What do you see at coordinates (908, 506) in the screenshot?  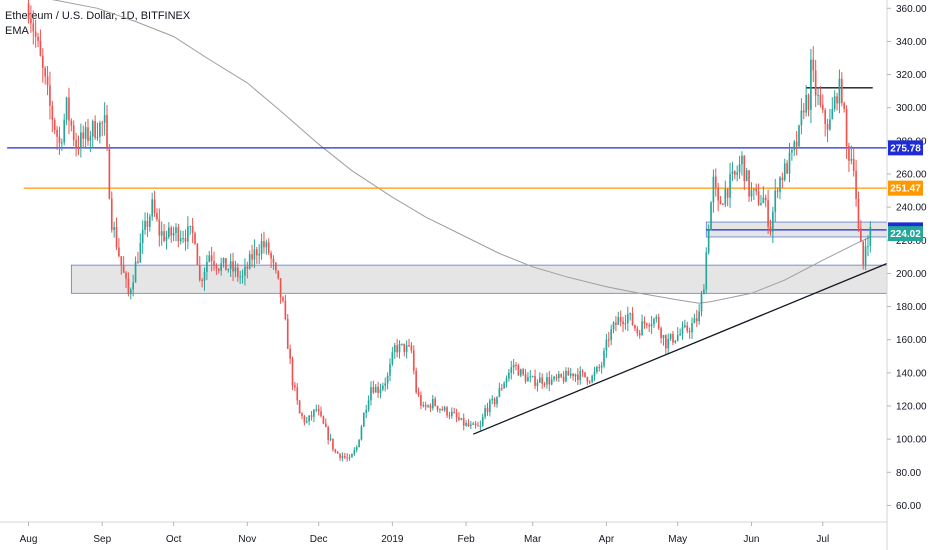 I see `price-tick-label: 60.00` at bounding box center [908, 506].